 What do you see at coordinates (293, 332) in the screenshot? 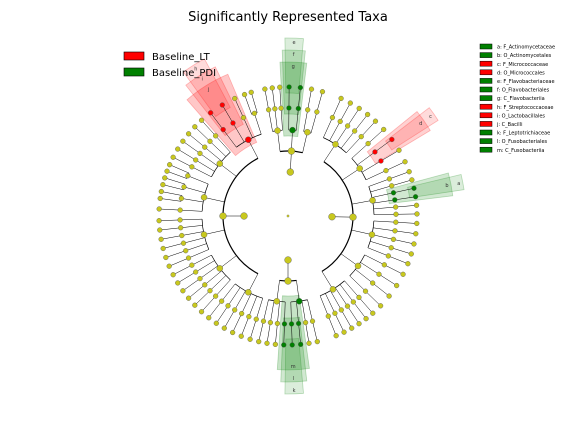
I see `clade-shade-m` at bounding box center [293, 332].